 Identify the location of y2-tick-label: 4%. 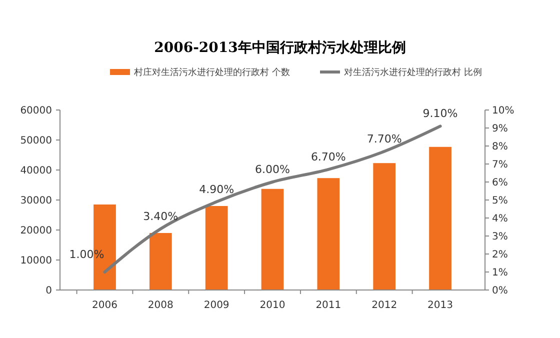
(500, 219).